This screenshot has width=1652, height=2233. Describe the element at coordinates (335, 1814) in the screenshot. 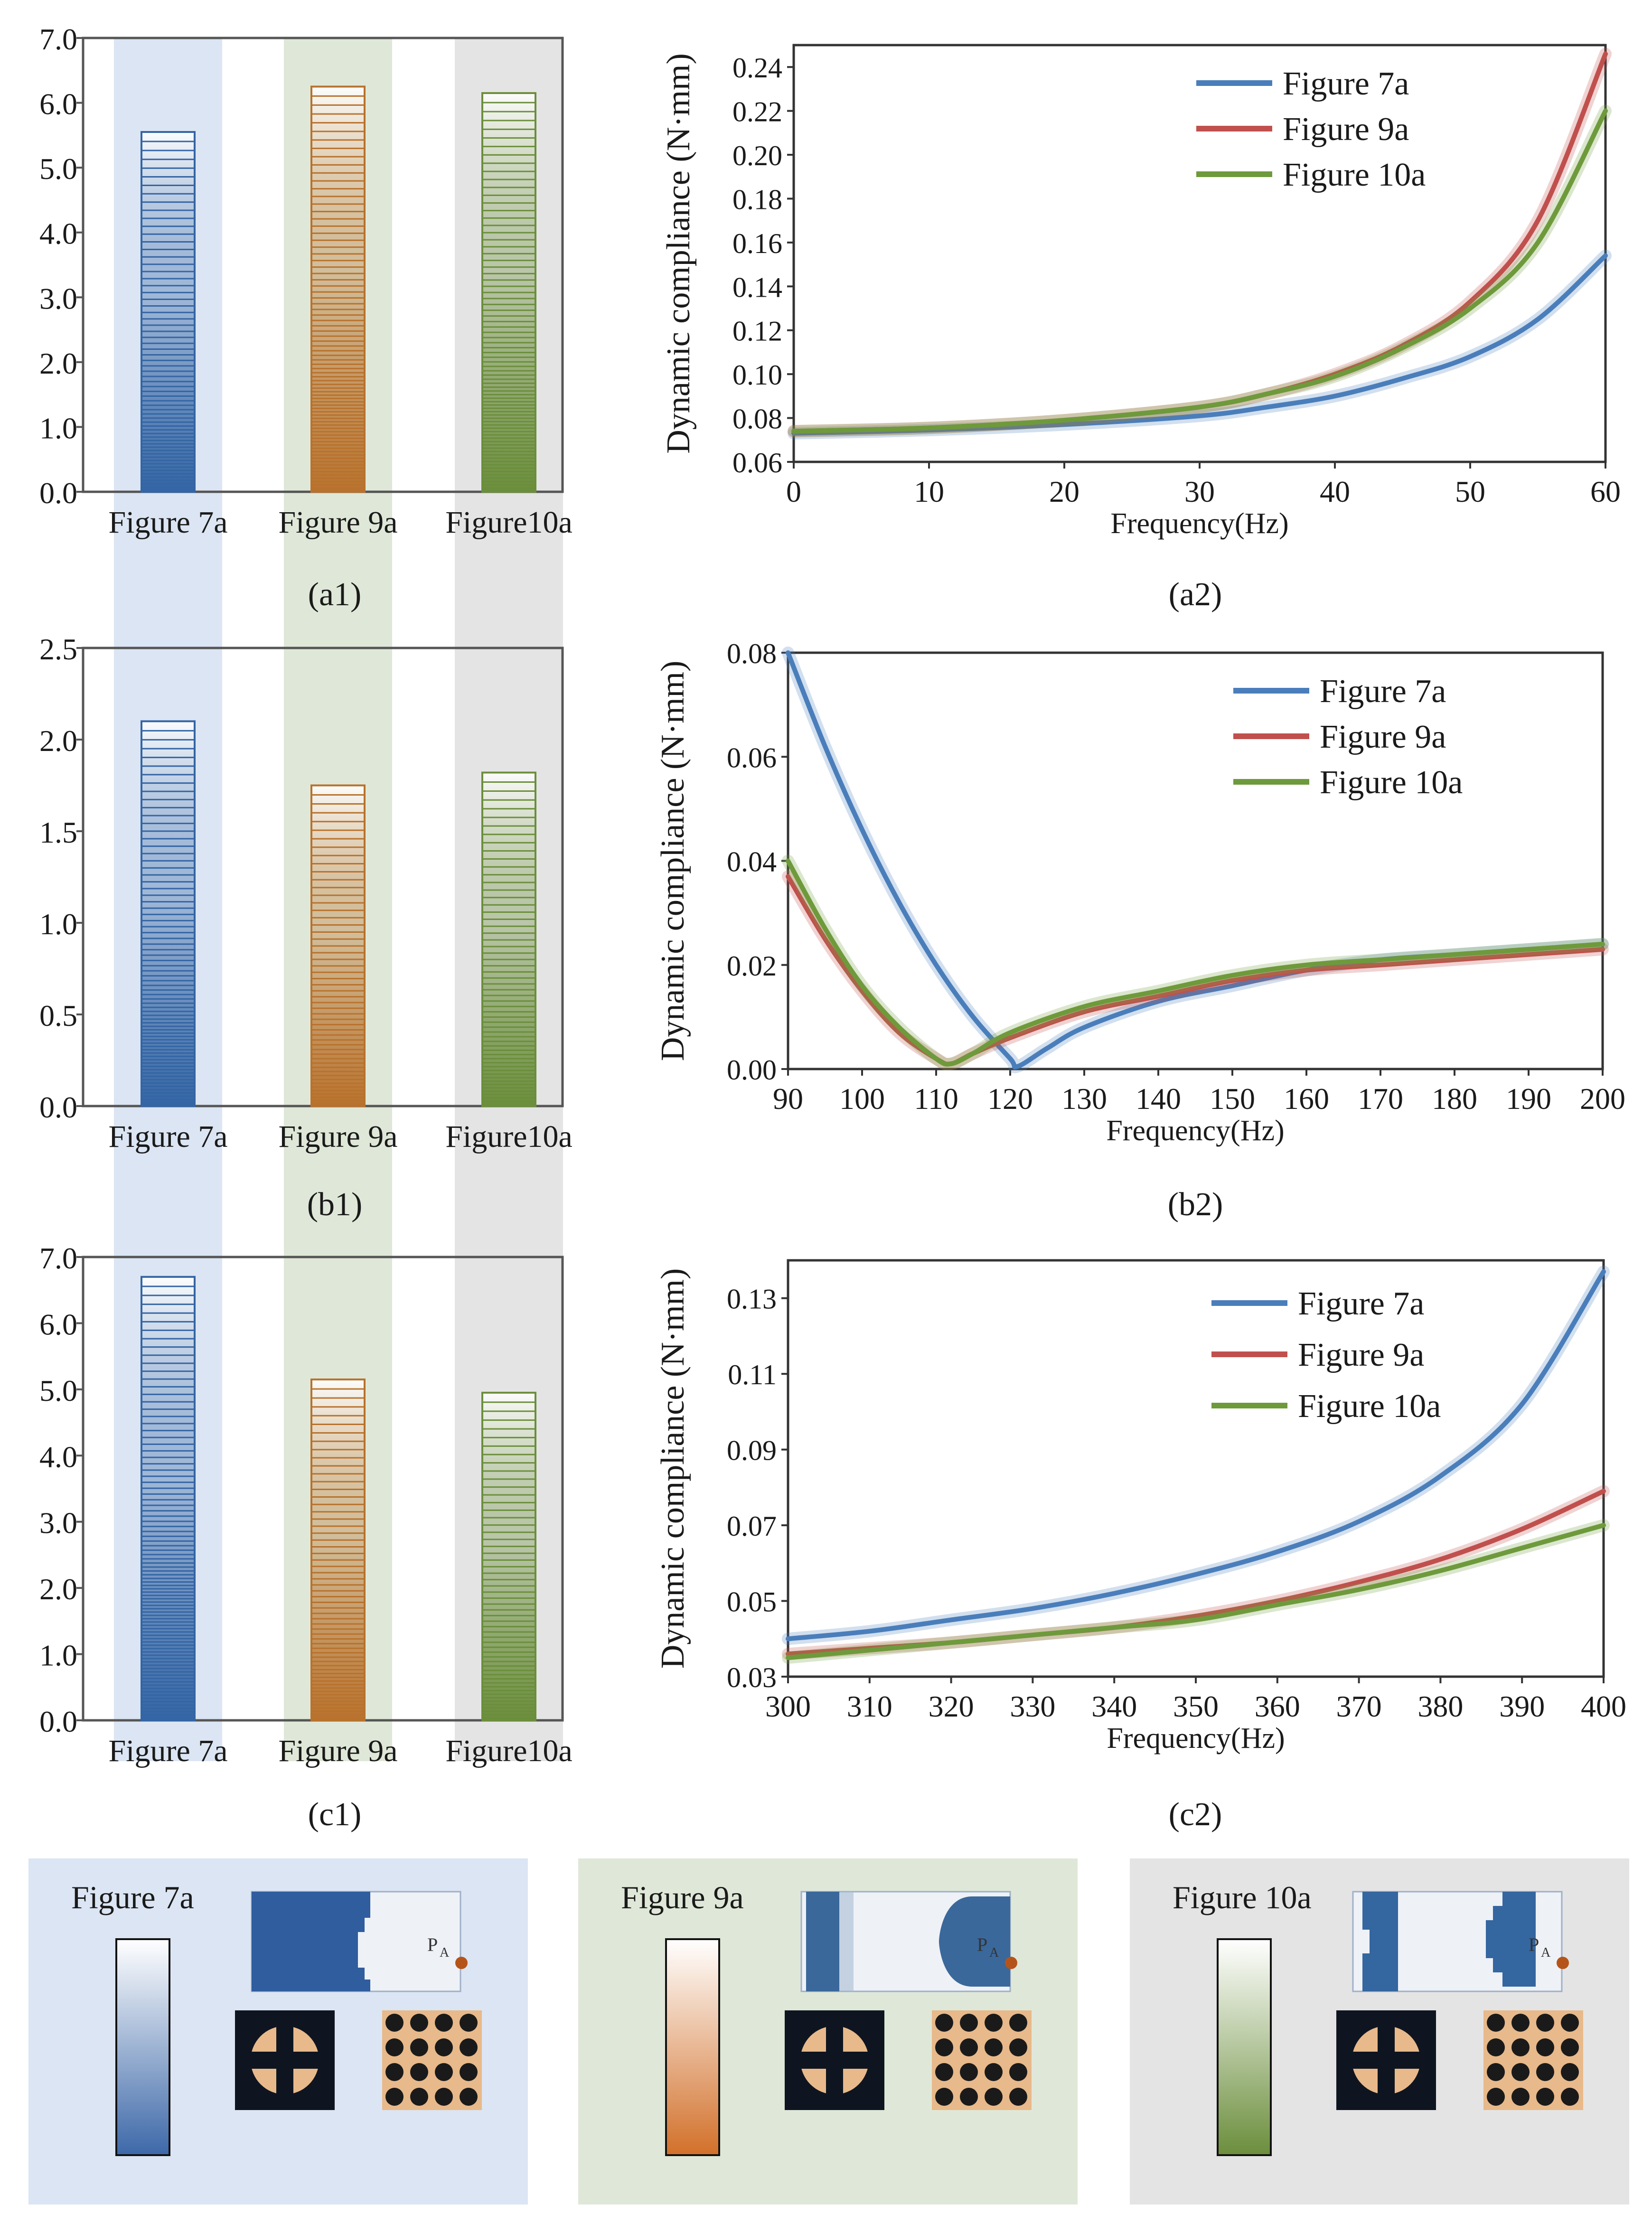

I see `subfigure-label: (c1)` at that location.